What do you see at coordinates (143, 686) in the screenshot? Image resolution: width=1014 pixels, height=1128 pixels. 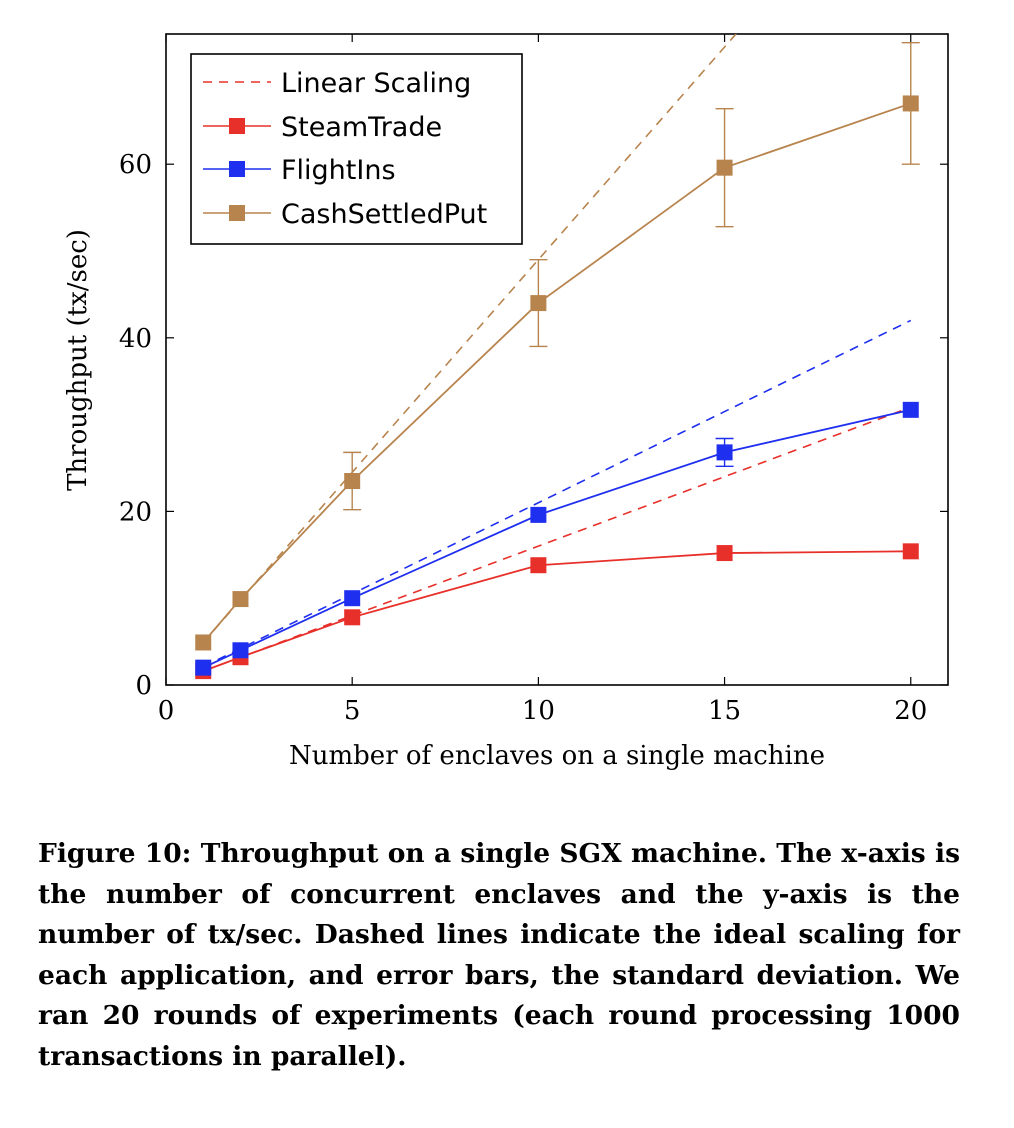 I see `y-tick-label: 0` at bounding box center [143, 686].